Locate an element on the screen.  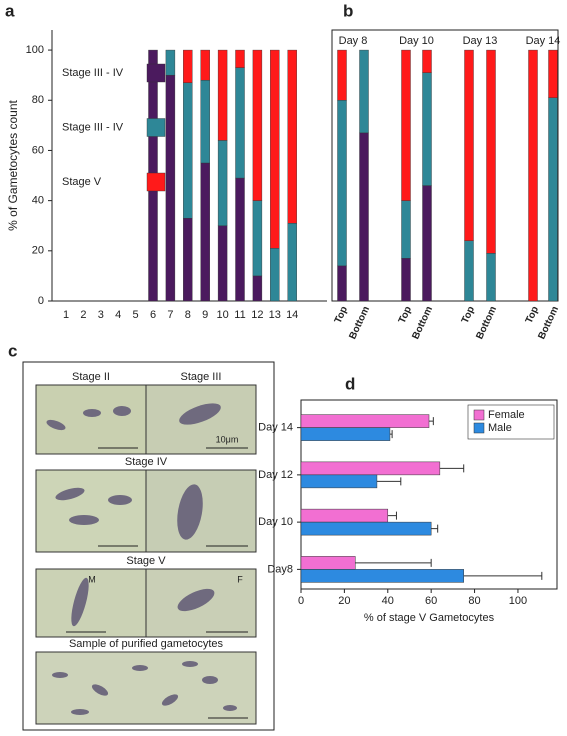
y-tick-label: 0 is located at coordinates (41, 301).